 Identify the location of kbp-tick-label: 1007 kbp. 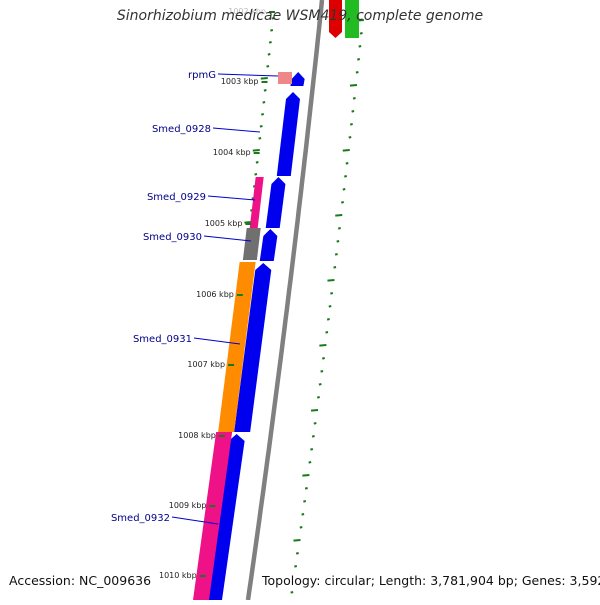
(206, 364).